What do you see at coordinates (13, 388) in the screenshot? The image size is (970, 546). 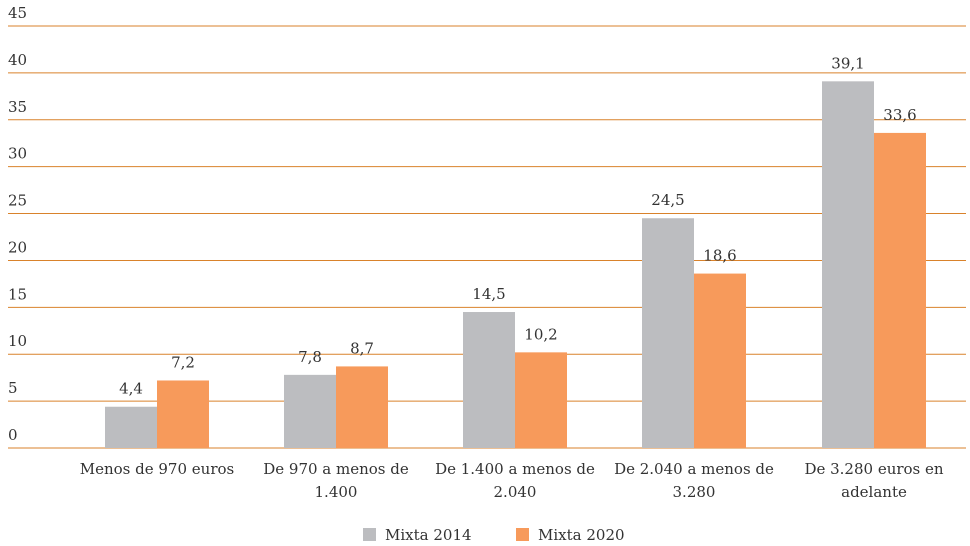 I see `y-tick-label: 5` at bounding box center [13, 388].